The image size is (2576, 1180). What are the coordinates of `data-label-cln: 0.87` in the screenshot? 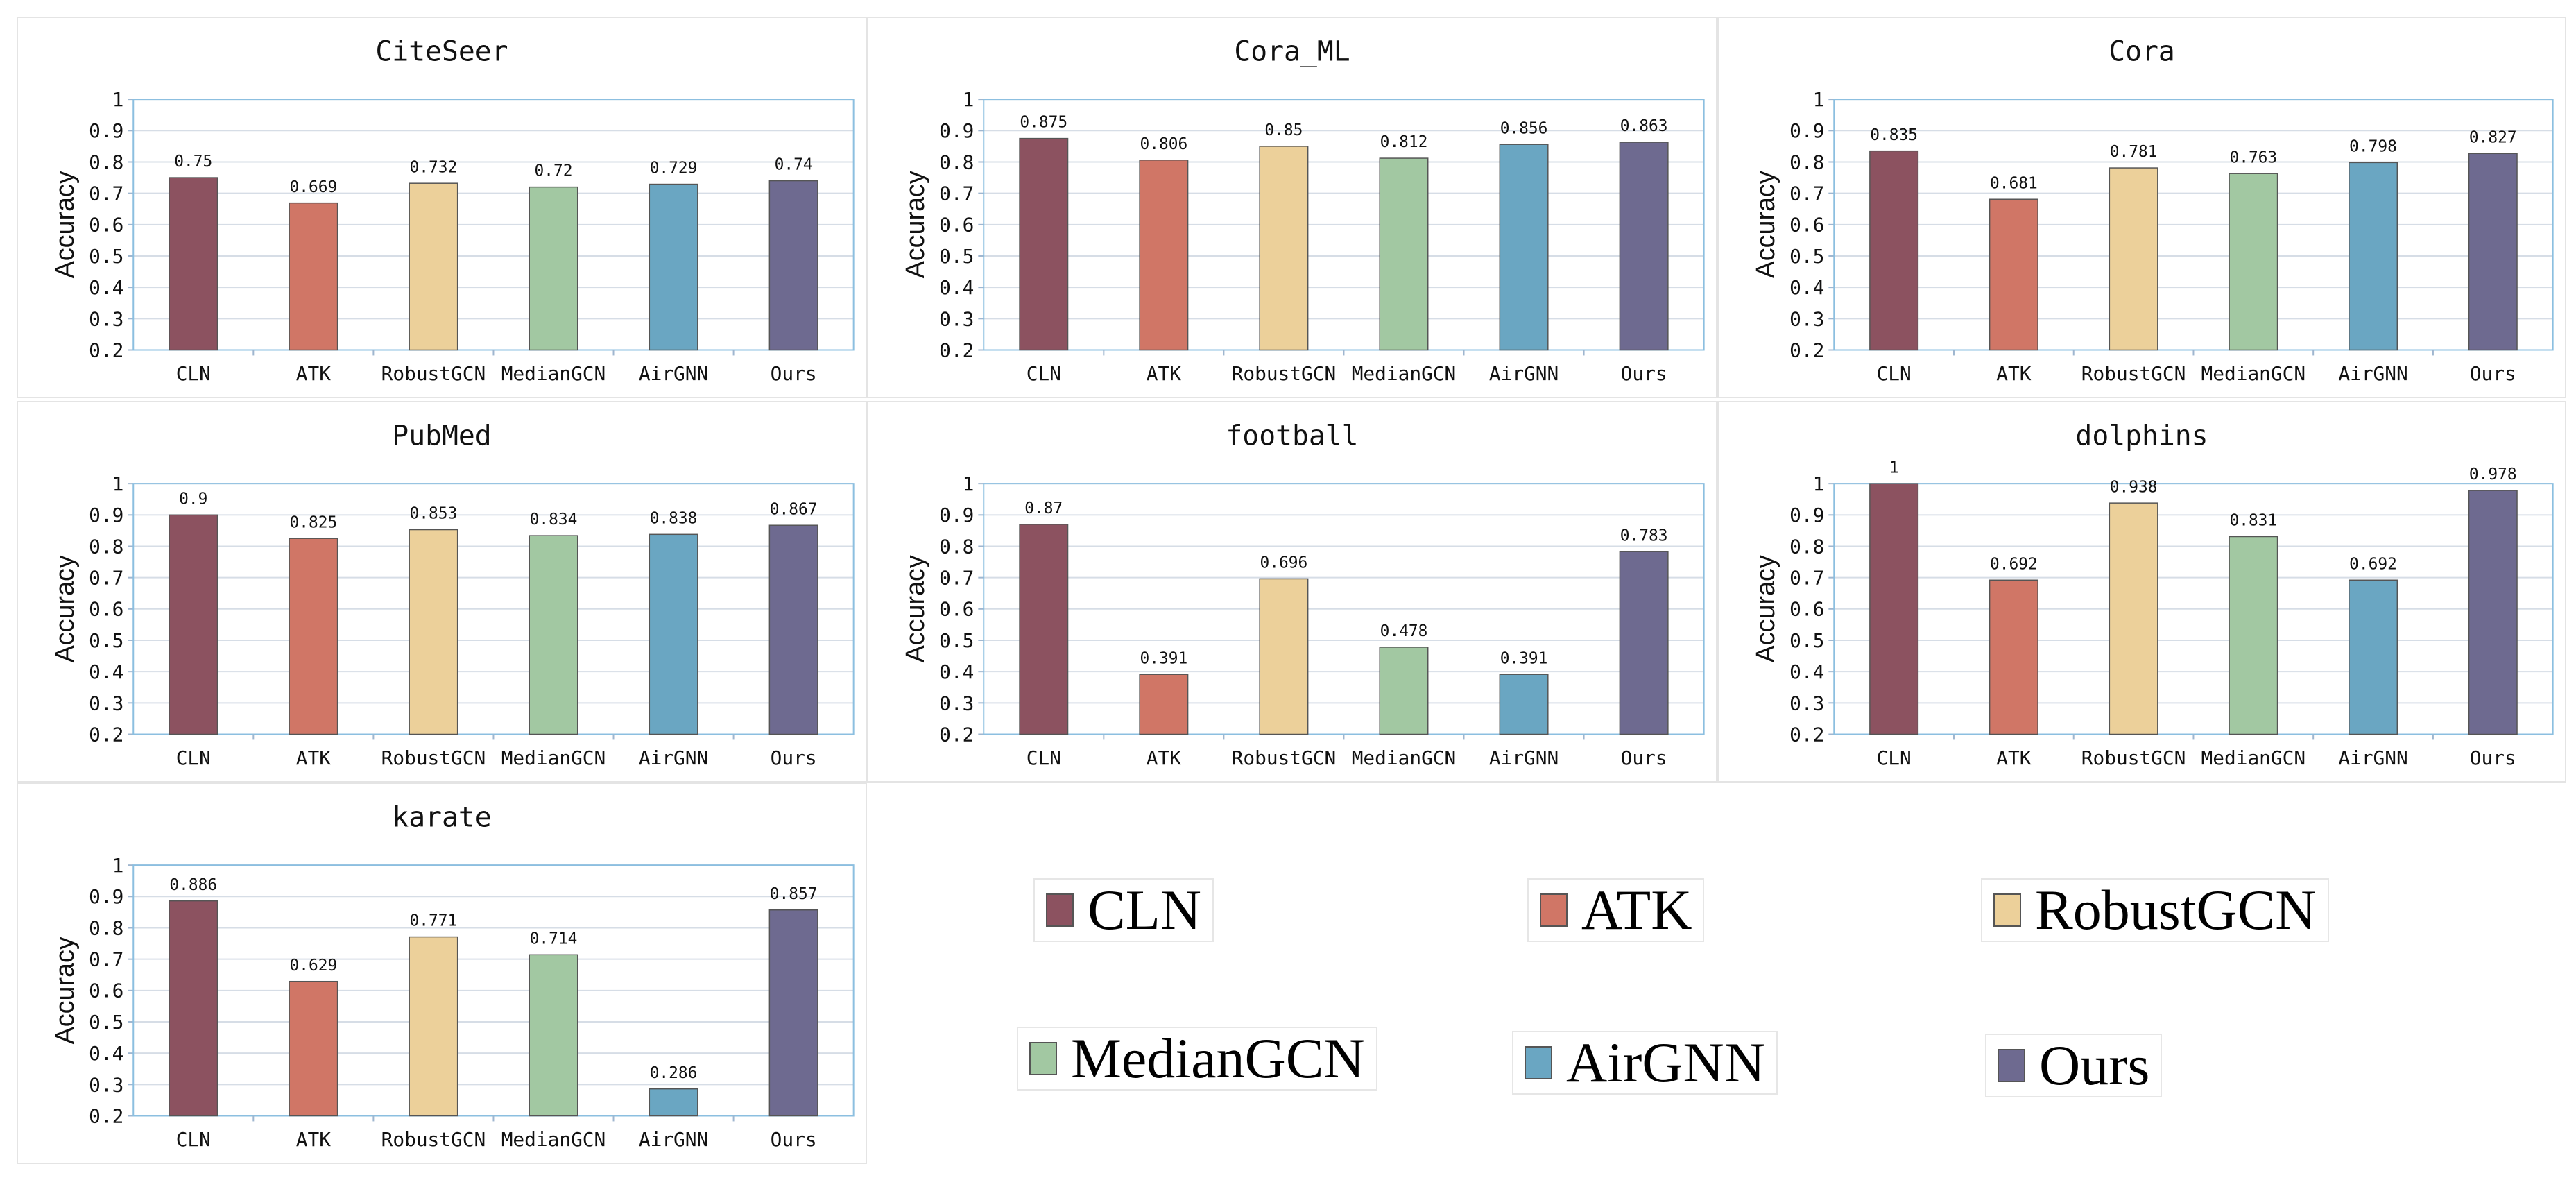 It's located at (1043, 508).